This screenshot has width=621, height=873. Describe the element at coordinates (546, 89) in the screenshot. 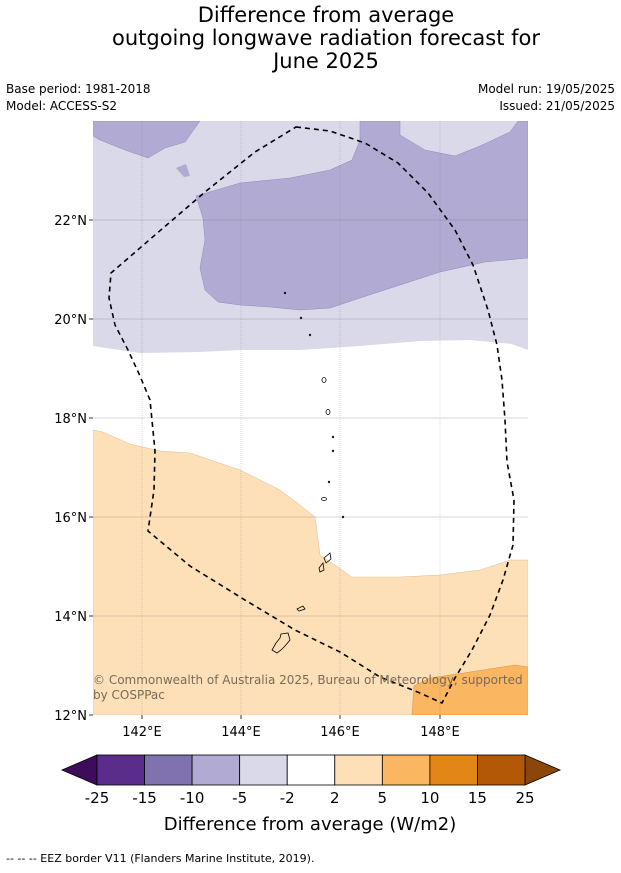

I see `model-run-text: Model run: 19/05/2025` at that location.